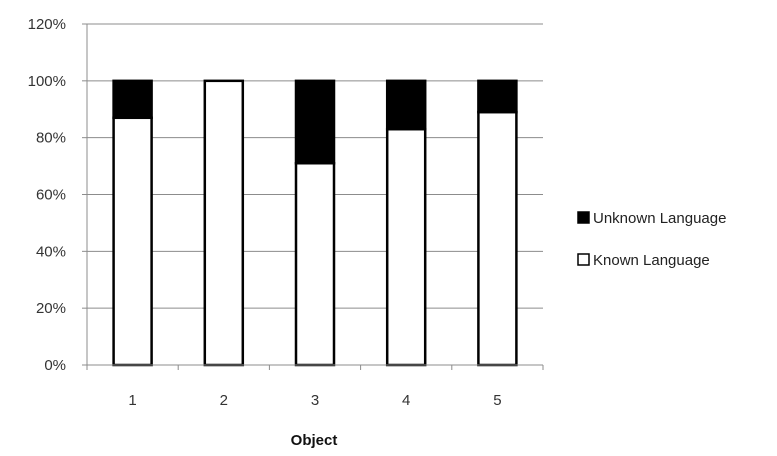 This screenshot has width=777, height=456. I want to click on y-tick-labels: 0% 20% 40% 60% 80% 100% 120%, so click(47, 195).